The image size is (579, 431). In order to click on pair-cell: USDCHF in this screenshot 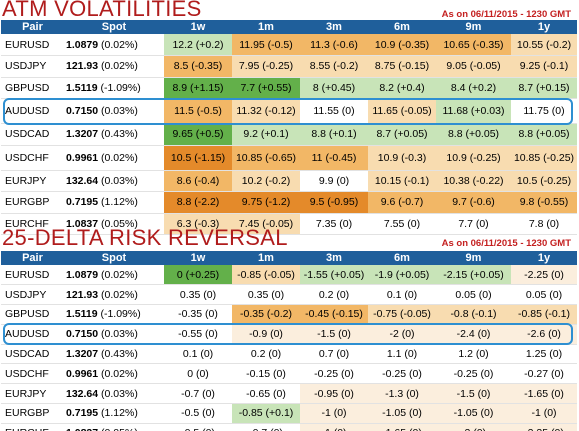, I will do `click(32, 158)`.